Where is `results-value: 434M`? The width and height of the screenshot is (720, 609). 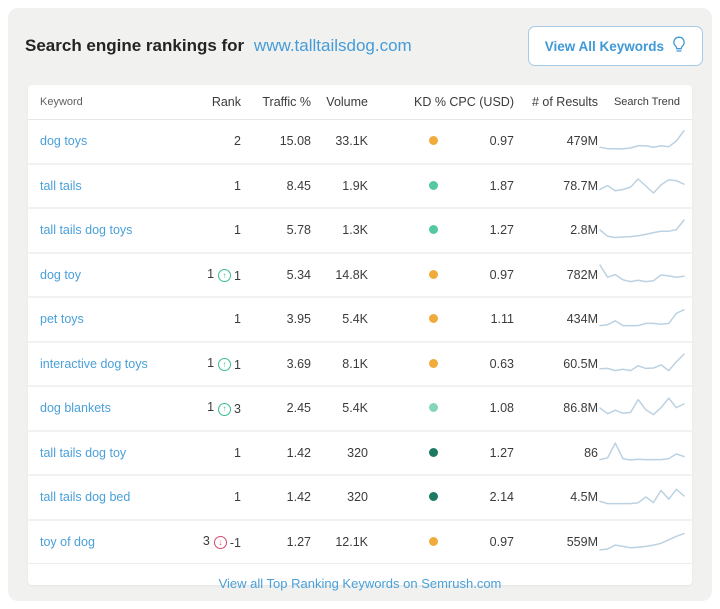 results-value: 434M is located at coordinates (582, 319).